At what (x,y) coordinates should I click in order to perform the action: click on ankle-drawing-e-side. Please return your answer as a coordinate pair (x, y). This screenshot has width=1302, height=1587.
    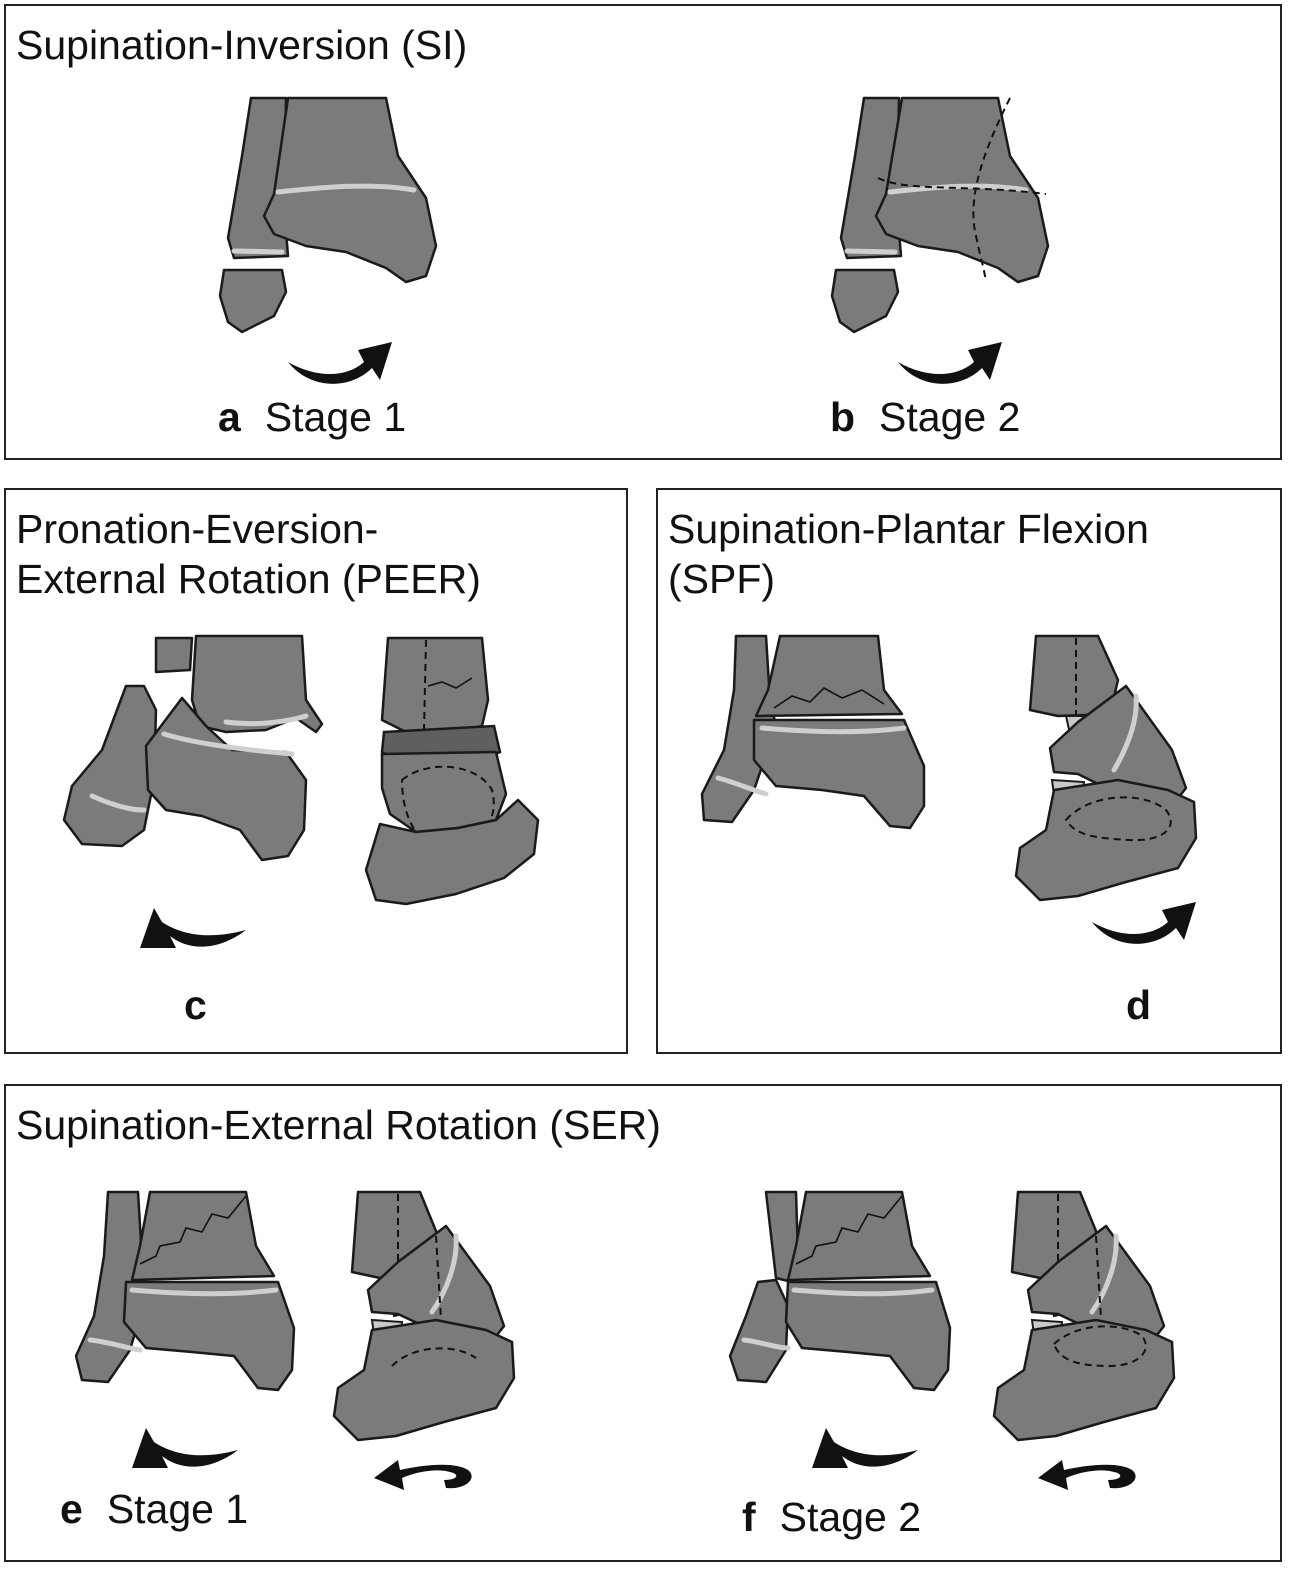
    Looking at the image, I should click on (424, 1316).